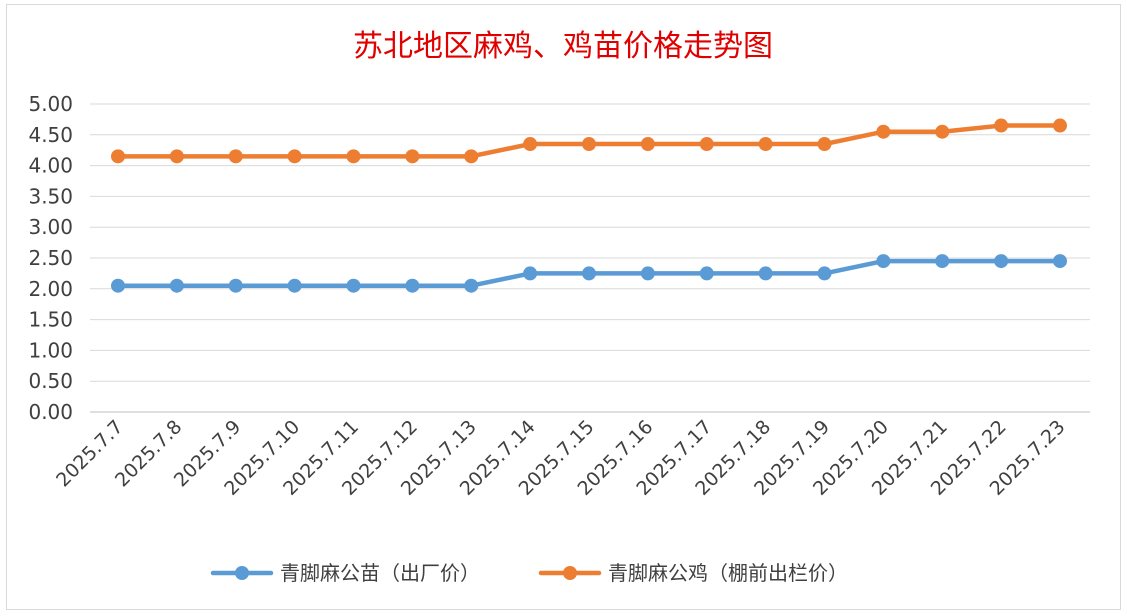 This screenshot has width=1127, height=616. What do you see at coordinates (50, 227) in the screenshot?
I see `y-tick-label: 3.00` at bounding box center [50, 227].